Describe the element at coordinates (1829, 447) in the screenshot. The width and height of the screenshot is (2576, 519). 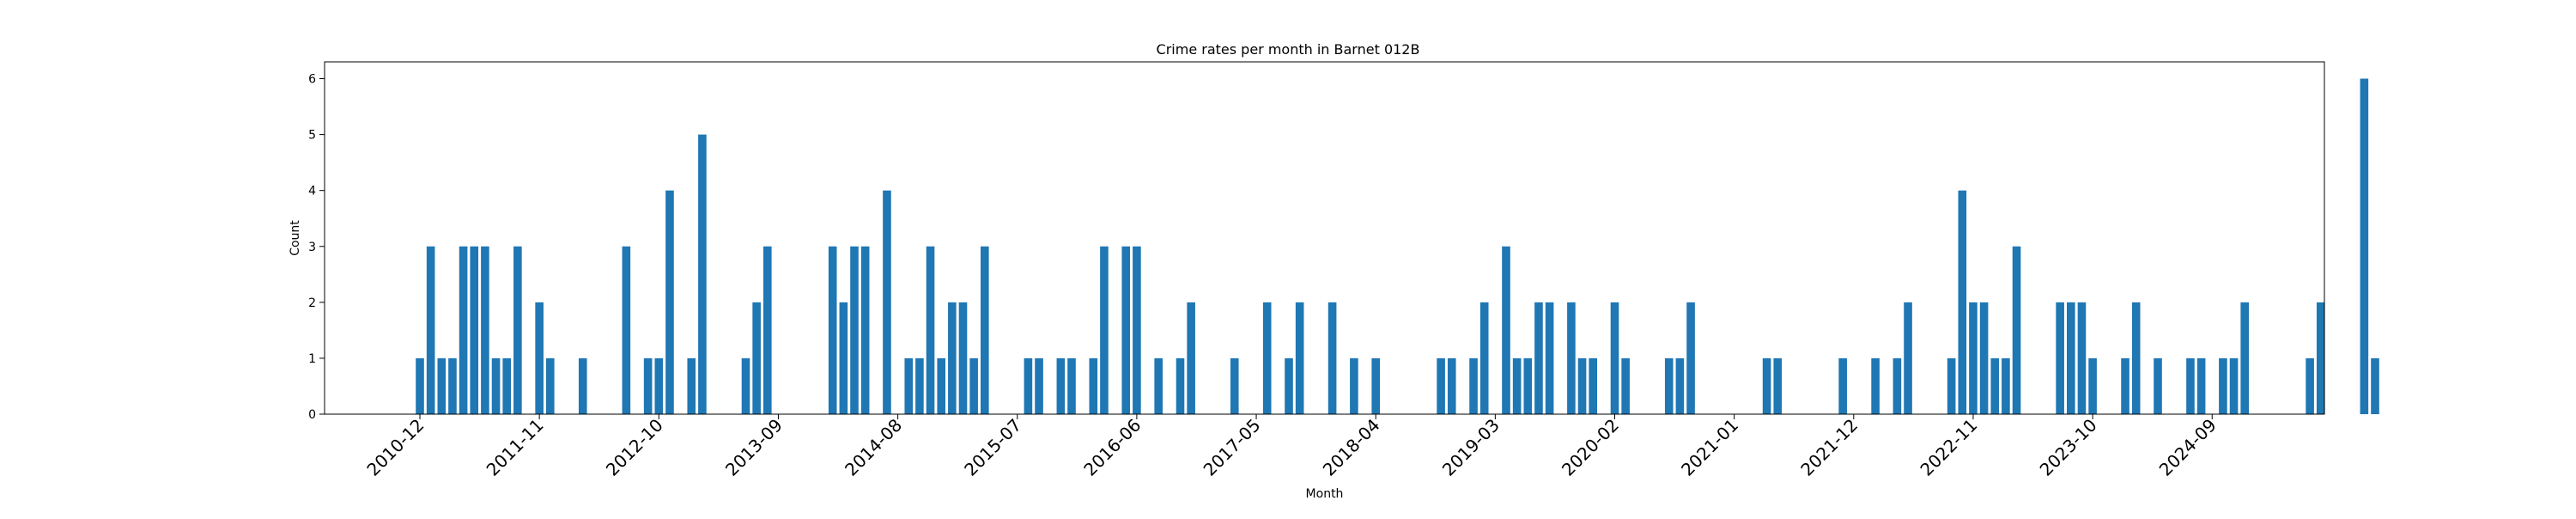
I see `x-tick-label: 2021-12` at that location.